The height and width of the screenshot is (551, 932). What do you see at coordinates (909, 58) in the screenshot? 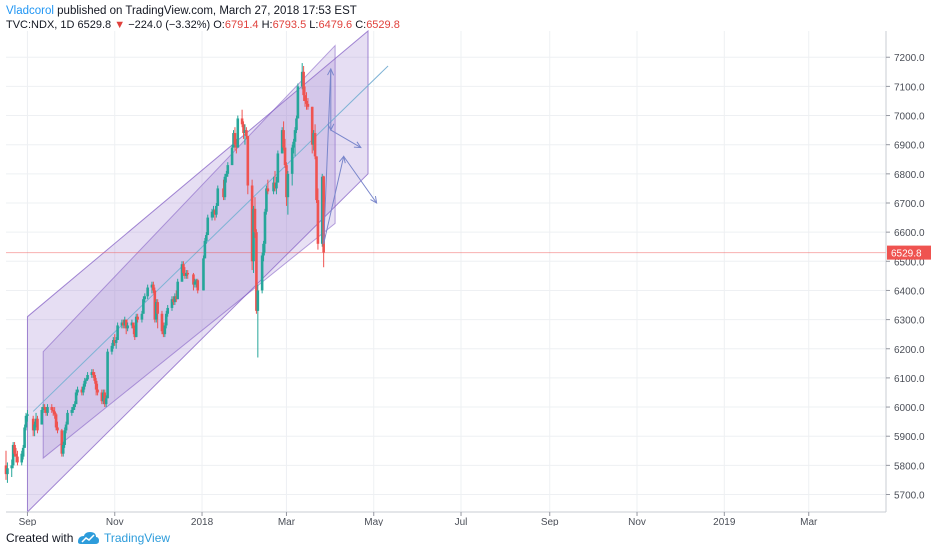
I see `price-tick-label: 7200.0` at bounding box center [909, 58].